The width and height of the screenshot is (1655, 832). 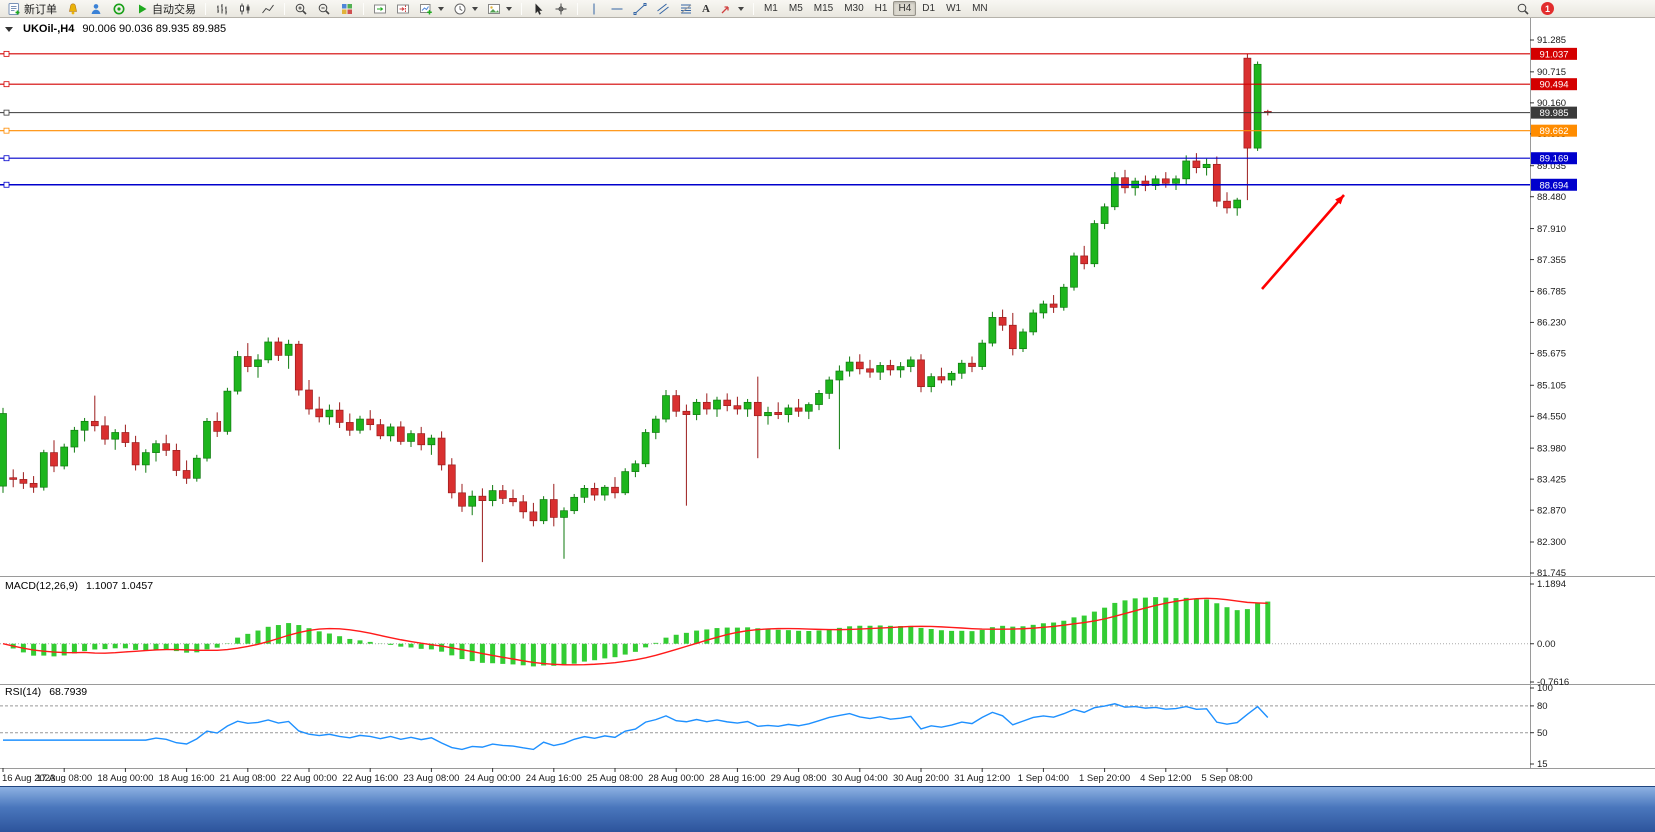 What do you see at coordinates (795, 8) in the screenshot?
I see `timeframe-m5-button: M5` at bounding box center [795, 8].